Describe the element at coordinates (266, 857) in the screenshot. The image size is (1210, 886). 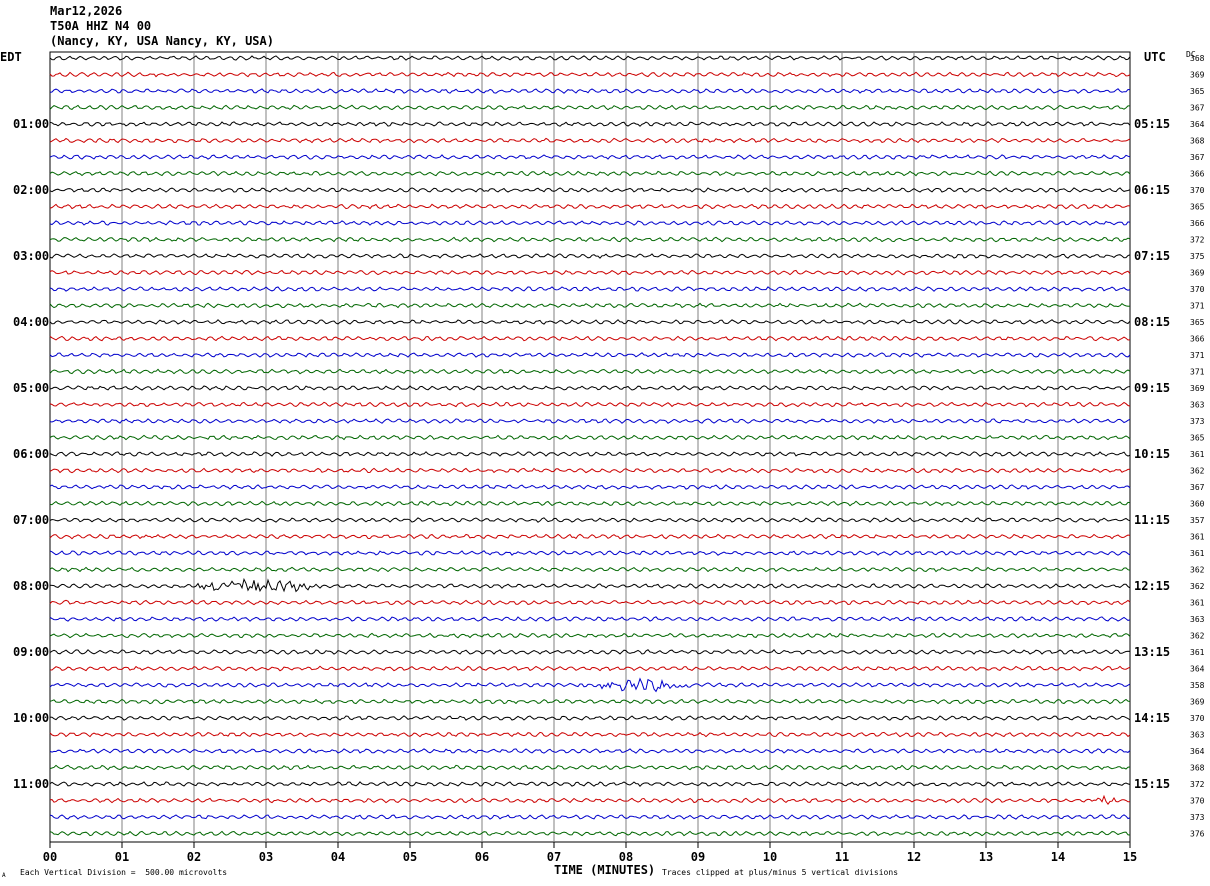
I see `x-tick-label: 03` at that location.